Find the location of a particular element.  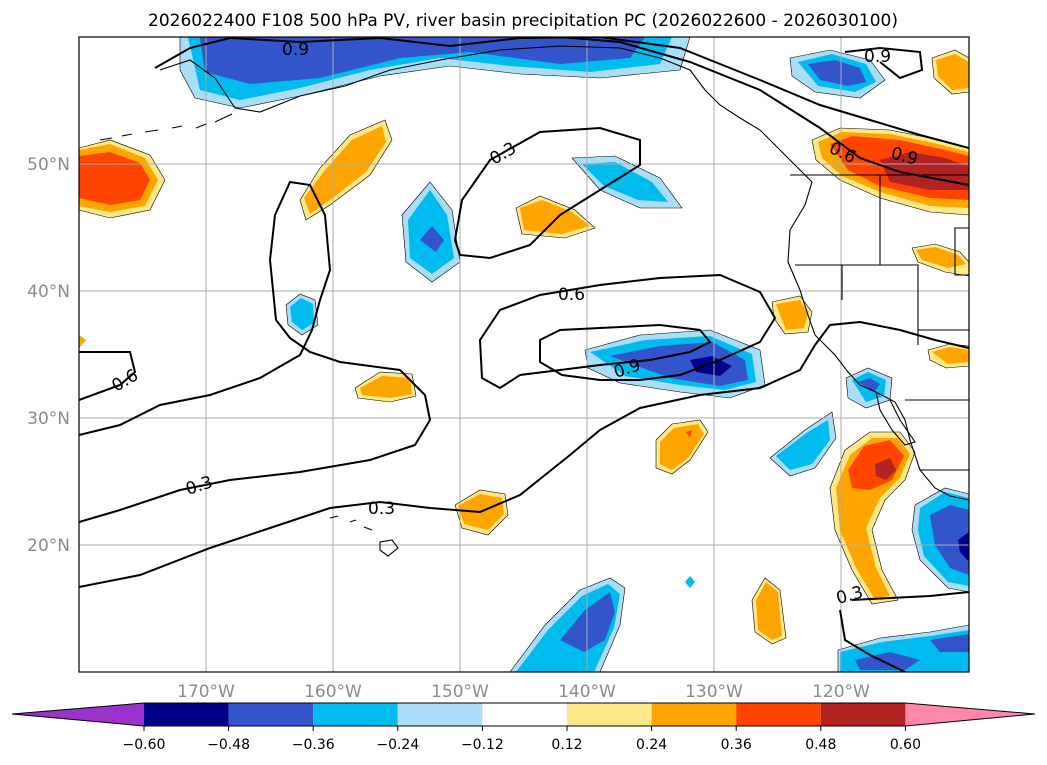

pos-region-central-s is located at coordinates (682, 447).